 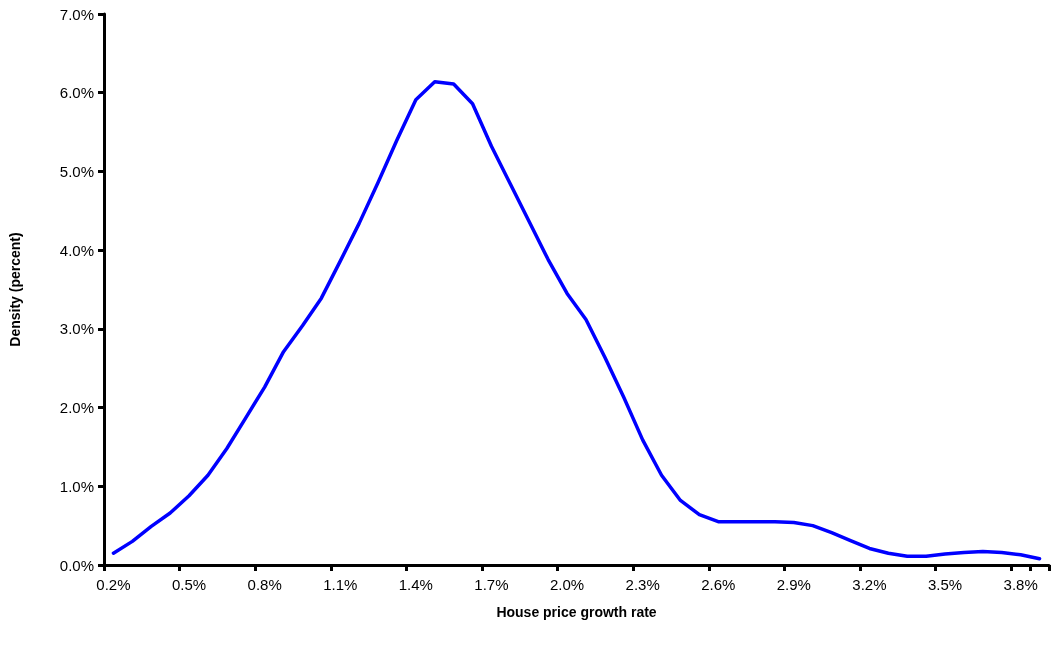 I want to click on x-axis-title: House price growth rate, so click(x=576, y=612).